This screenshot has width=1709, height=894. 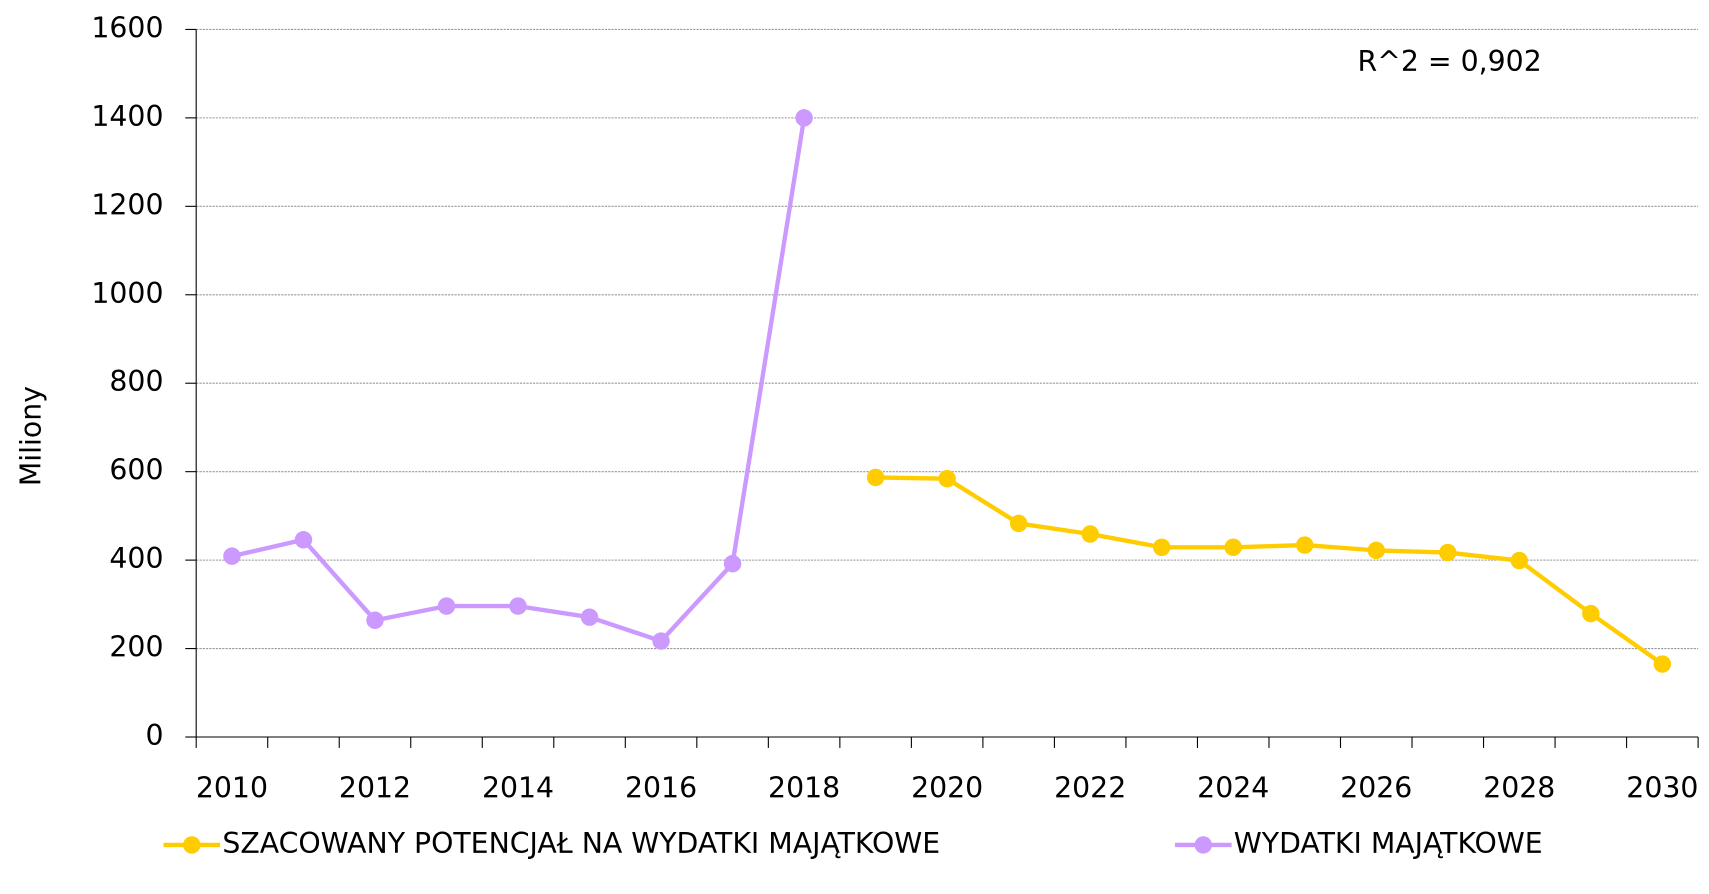 I want to click on y-tick-label: 600, so click(x=136, y=470).